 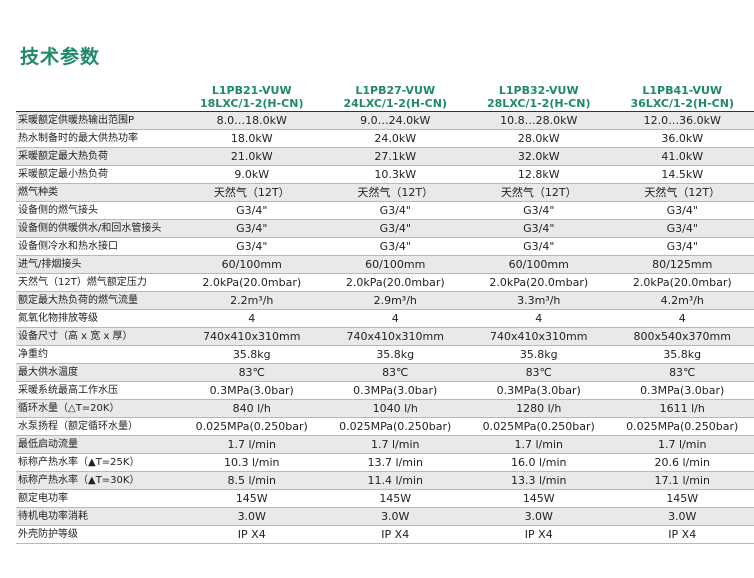 I want to click on table-cell: 740x410x310mm, so click(x=539, y=336).